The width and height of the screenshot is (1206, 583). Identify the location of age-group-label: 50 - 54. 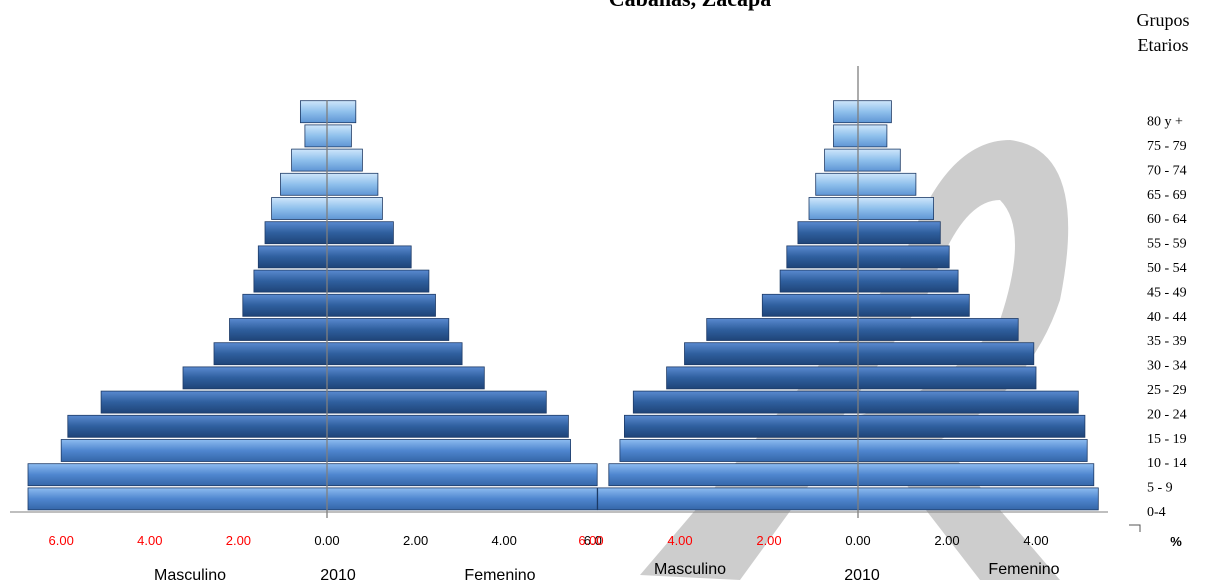
(1167, 268).